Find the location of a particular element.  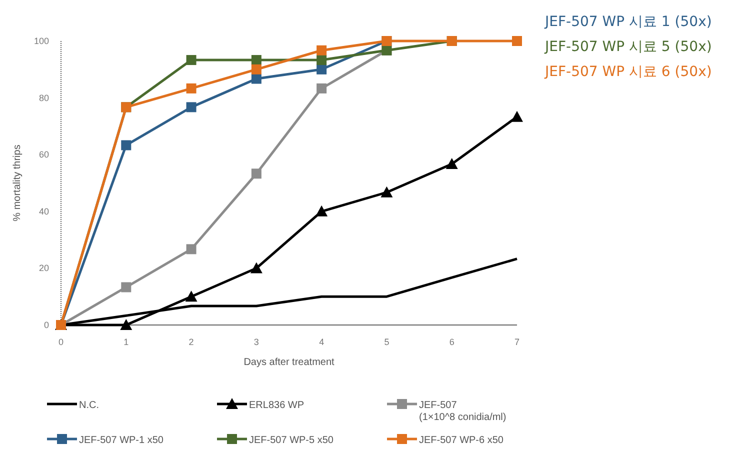

legend-label: JEF-507 (1×10^8 conidia/ml) is located at coordinates (462, 411).